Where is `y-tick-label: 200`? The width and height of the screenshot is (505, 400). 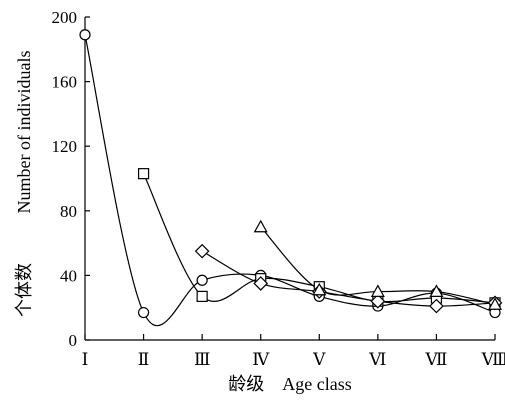 y-tick-label: 200 is located at coordinates (65, 17).